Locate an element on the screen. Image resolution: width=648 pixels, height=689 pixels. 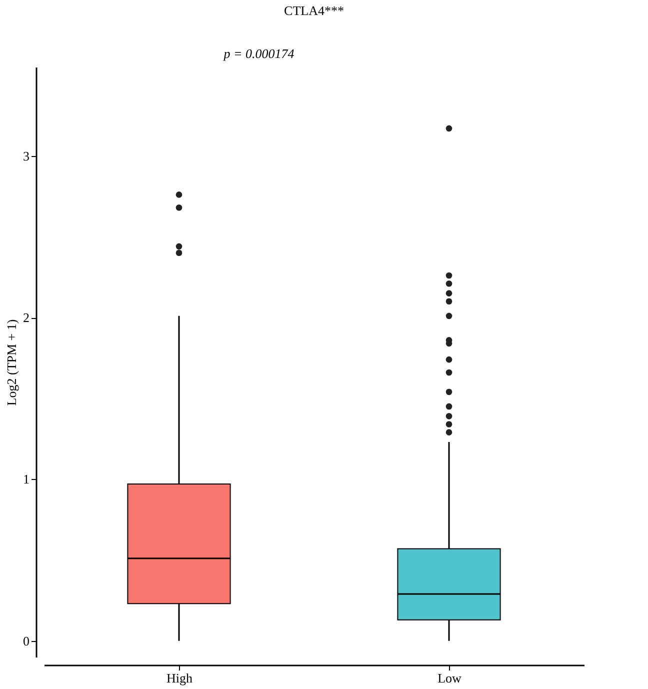
y-tick-label: 1 is located at coordinates (26, 479).